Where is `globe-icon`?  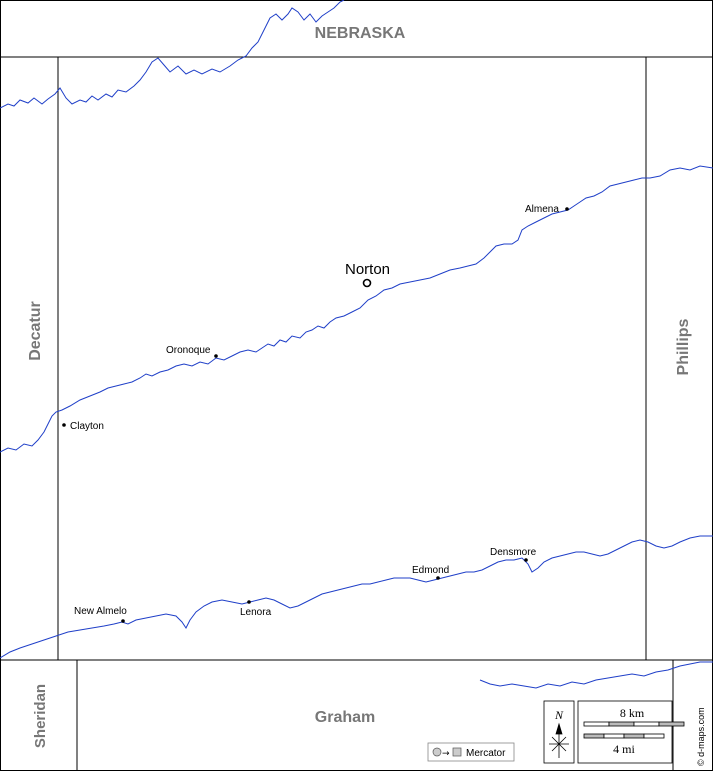 globe-icon is located at coordinates (437, 752).